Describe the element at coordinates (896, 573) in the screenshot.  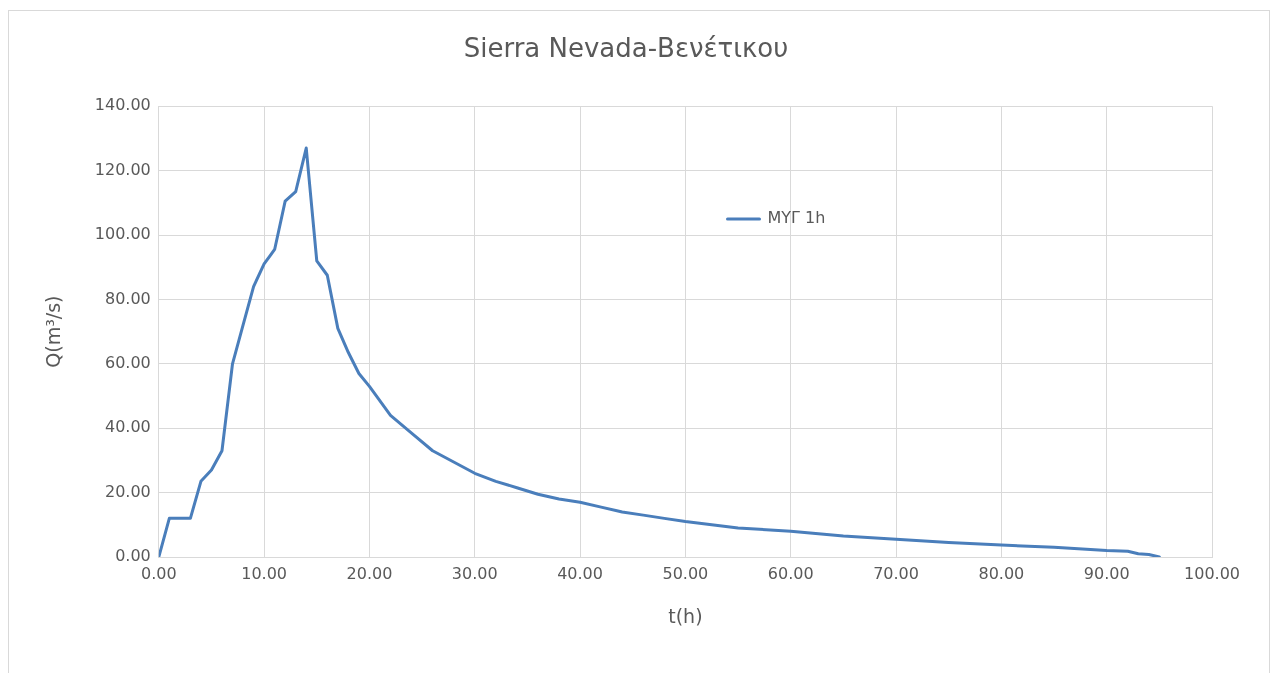
I see `x-tick-label: 70.00` at that location.